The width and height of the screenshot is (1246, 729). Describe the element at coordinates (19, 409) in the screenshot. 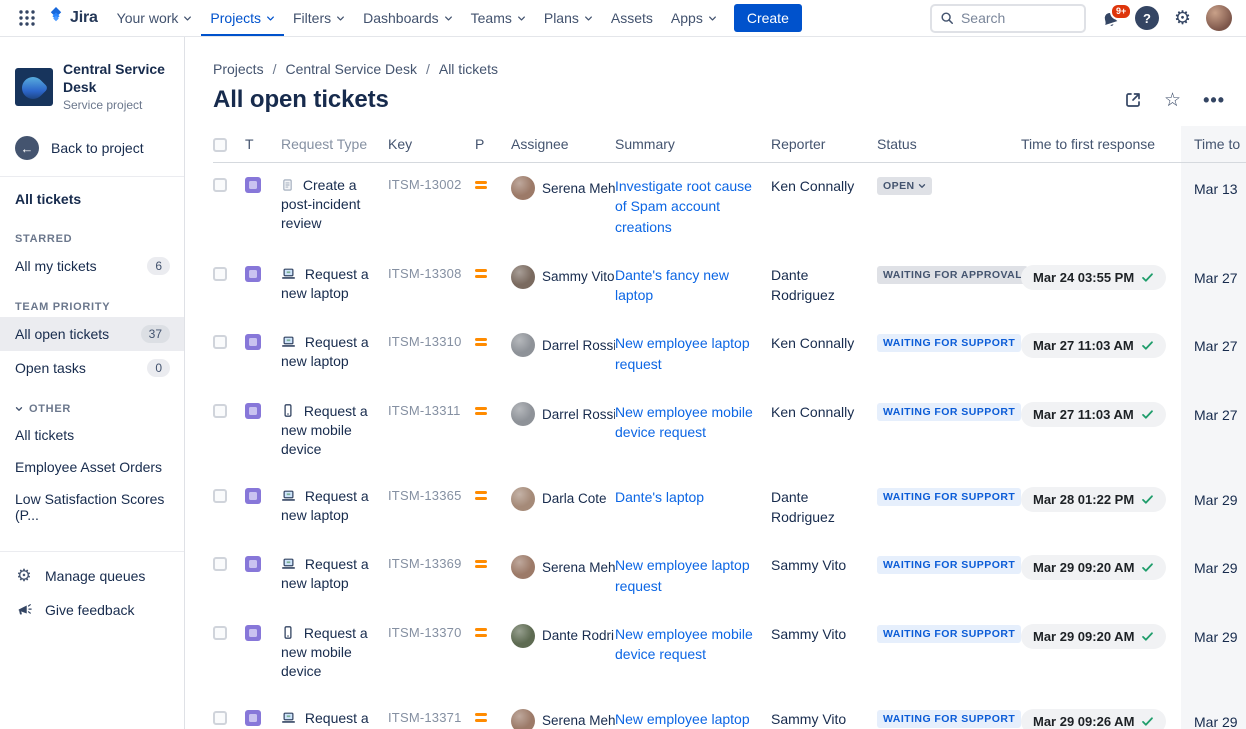

I see `chevron-down-icon` at that location.